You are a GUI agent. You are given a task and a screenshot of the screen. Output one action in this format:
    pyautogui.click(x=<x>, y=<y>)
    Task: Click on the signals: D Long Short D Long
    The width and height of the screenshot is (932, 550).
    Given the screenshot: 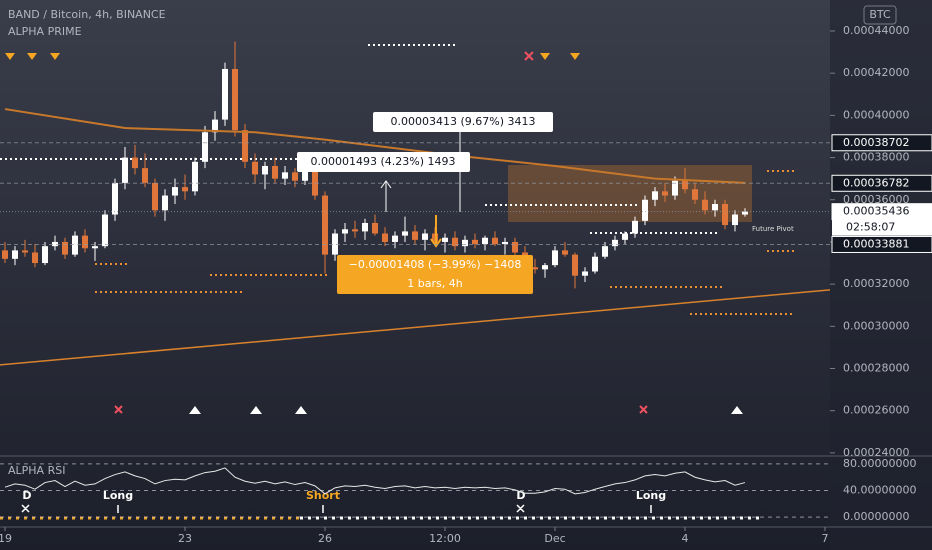 What is the action you would take?
    pyautogui.click(x=343, y=501)
    